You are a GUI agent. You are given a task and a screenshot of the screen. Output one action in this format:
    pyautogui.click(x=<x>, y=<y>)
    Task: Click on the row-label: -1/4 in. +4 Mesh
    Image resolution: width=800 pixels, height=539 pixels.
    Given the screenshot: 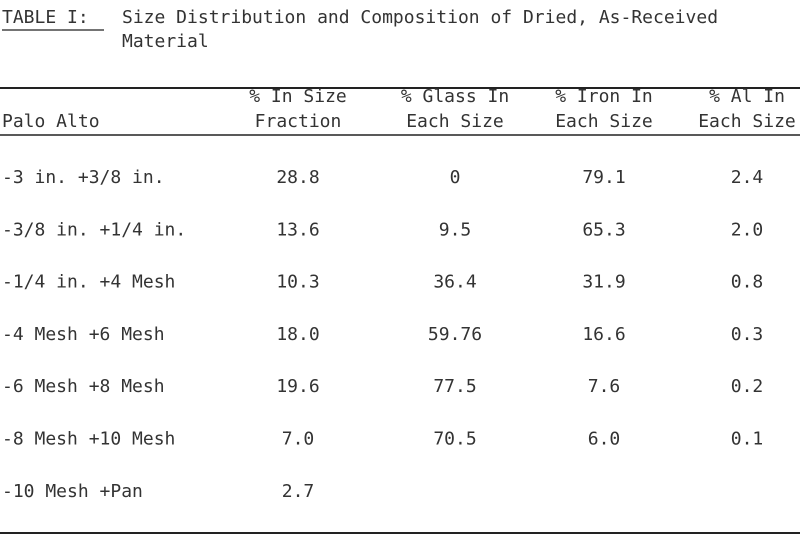 What is the action you would take?
    pyautogui.click(x=88, y=282)
    